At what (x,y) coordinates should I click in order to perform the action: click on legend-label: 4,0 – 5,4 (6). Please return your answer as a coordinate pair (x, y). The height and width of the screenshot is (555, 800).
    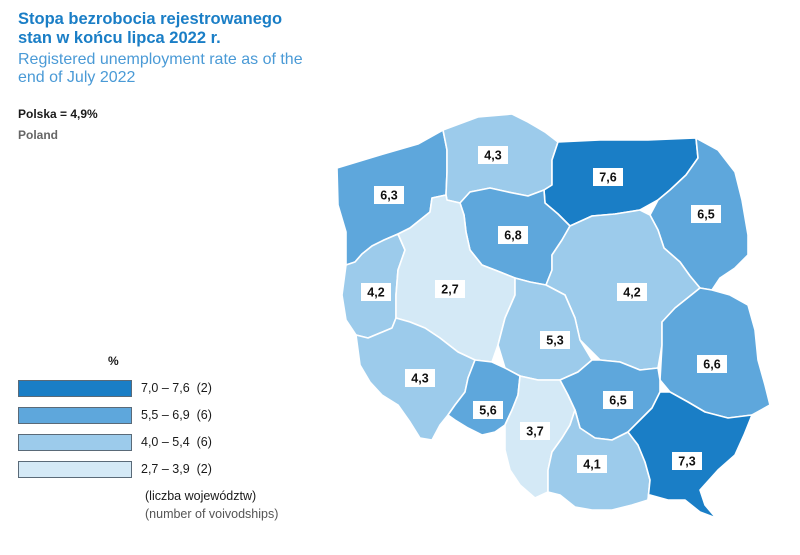
    Looking at the image, I should click on (176, 442).